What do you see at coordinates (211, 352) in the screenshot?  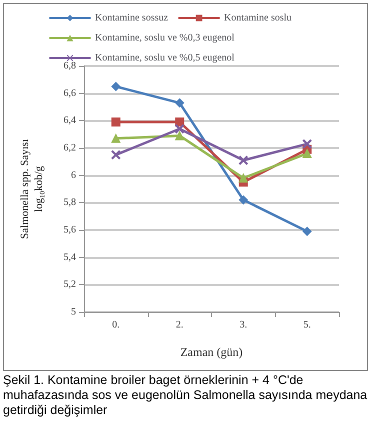 I see `x-axis-title: Zaman (gün)` at bounding box center [211, 352].